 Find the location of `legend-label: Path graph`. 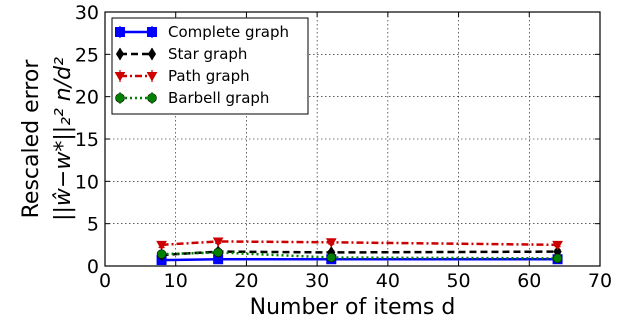

legend-label: Path graph is located at coordinates (209, 76).